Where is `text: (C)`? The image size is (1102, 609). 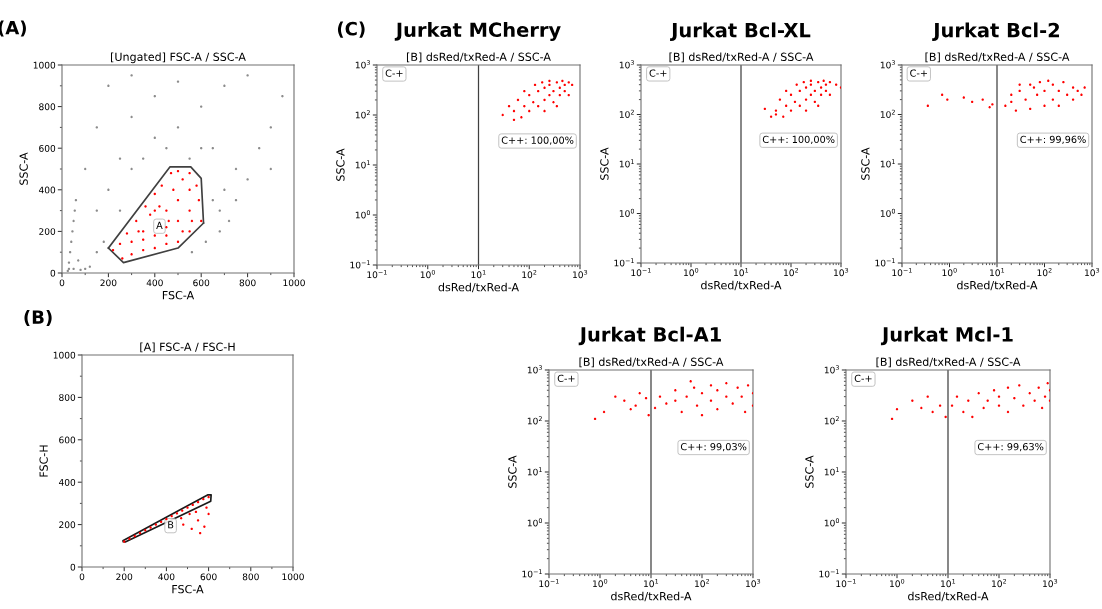
text: (C) is located at coordinates (351, 29).